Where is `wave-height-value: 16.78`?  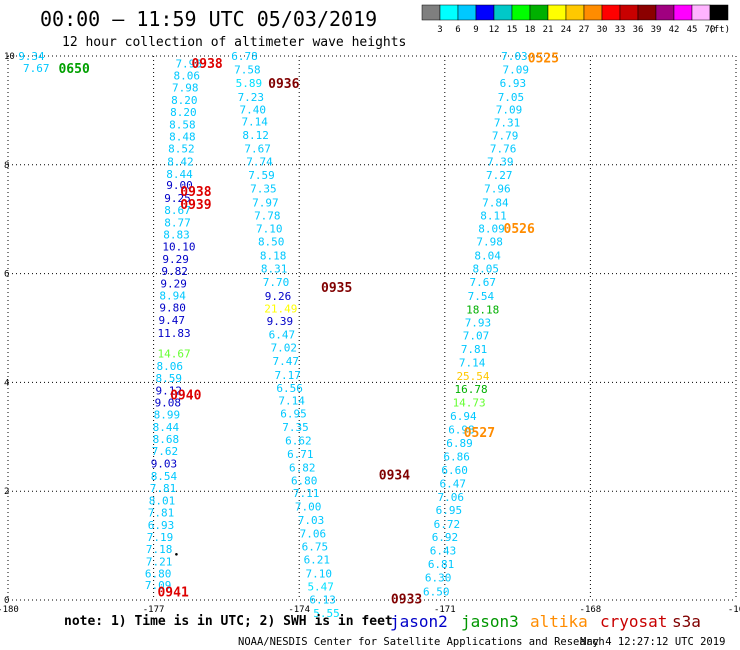 wave-height-value: 16.78 is located at coordinates (471, 389).